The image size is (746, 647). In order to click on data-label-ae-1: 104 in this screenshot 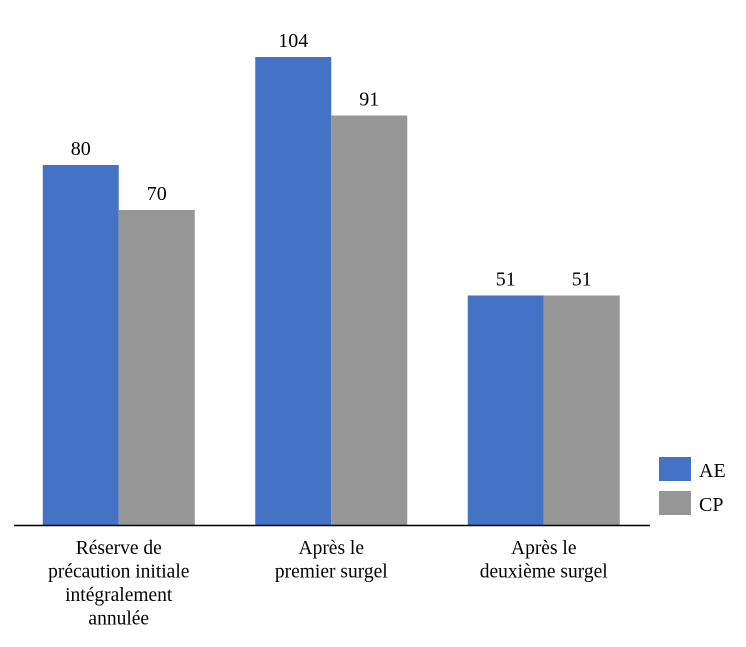, I will do `click(293, 41)`.